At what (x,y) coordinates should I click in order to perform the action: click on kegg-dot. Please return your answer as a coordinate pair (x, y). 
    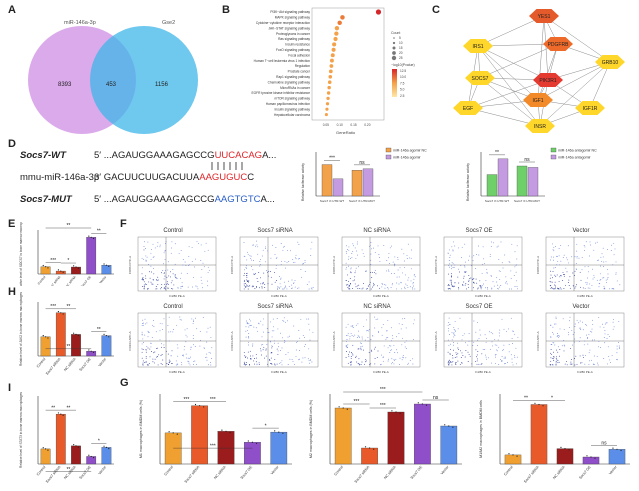
    Looking at the image, I should click on (378, 12).